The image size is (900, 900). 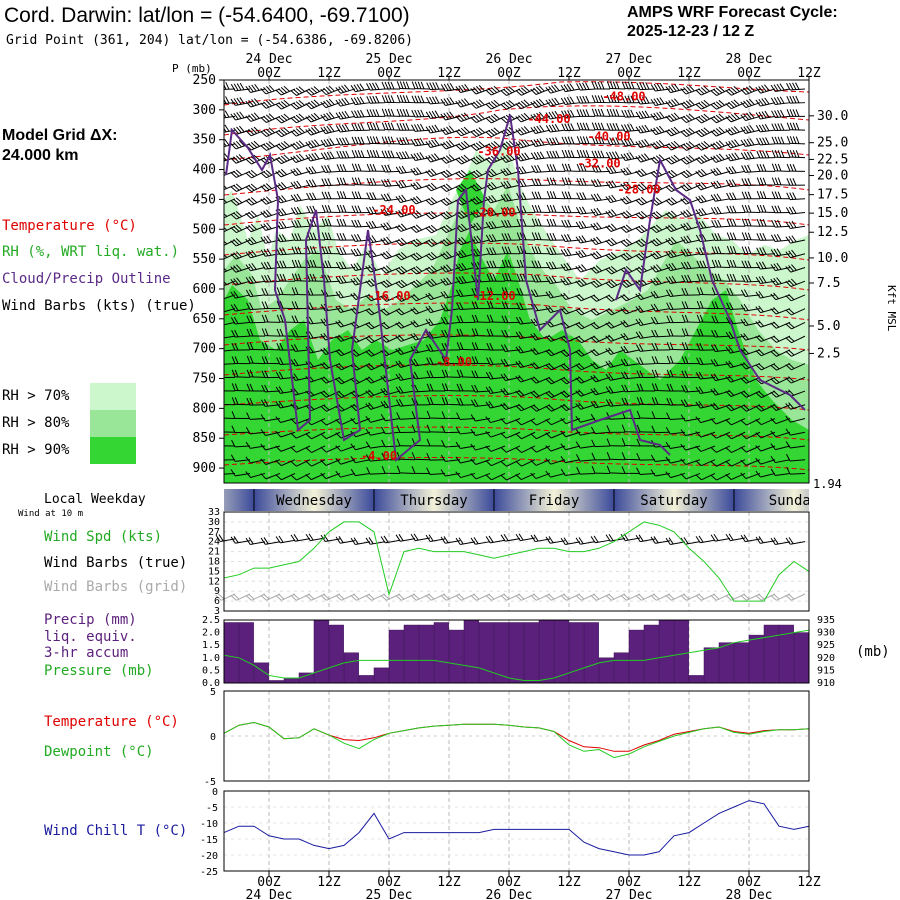 I want to click on legend-wind-barbs-grid: Wind Barbs (grid), so click(x=116, y=587).